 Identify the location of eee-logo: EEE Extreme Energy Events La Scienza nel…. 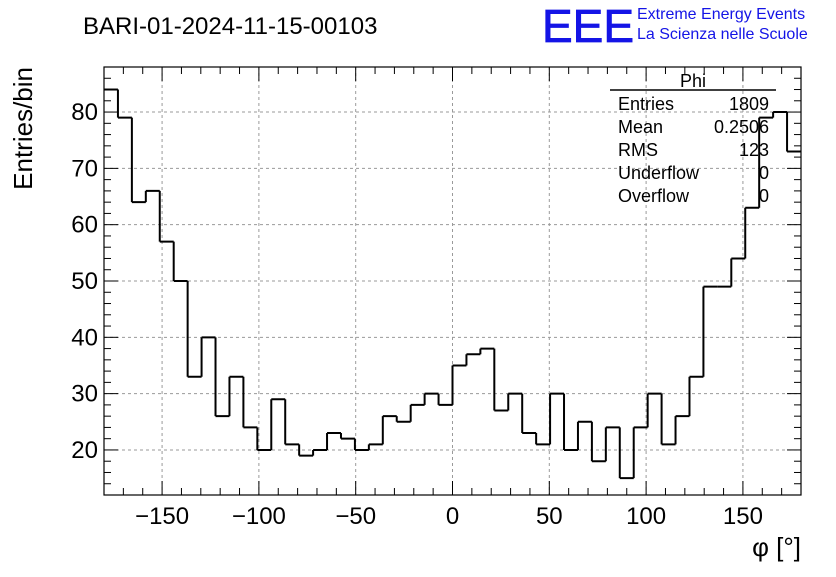
(675, 26).